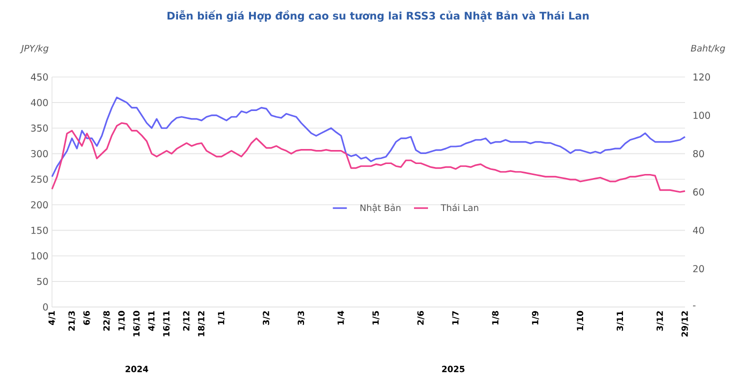  What do you see at coordinates (52, 318) in the screenshot?
I see `x-tick-label: 4/1` at bounding box center [52, 318].